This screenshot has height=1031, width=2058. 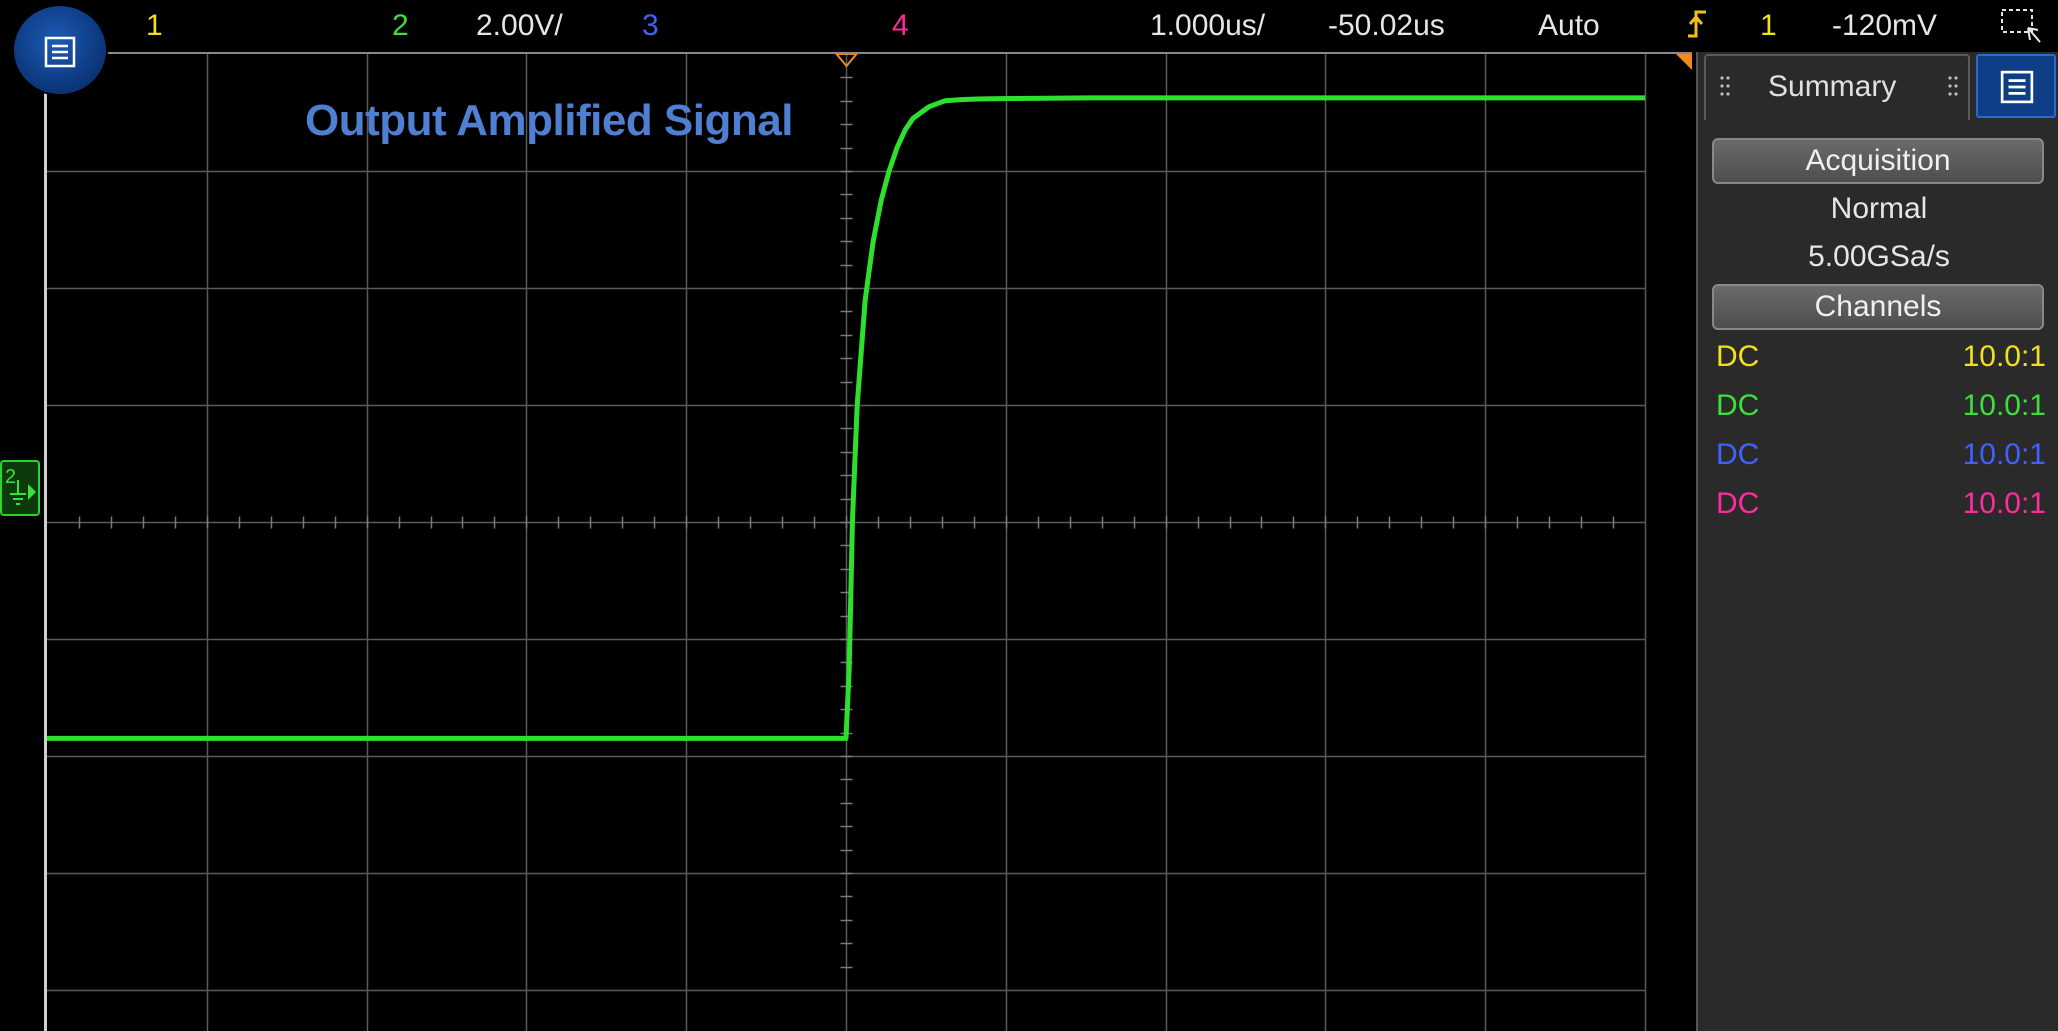 What do you see at coordinates (1738, 405) in the screenshot?
I see `channel-2-coupling: DC` at bounding box center [1738, 405].